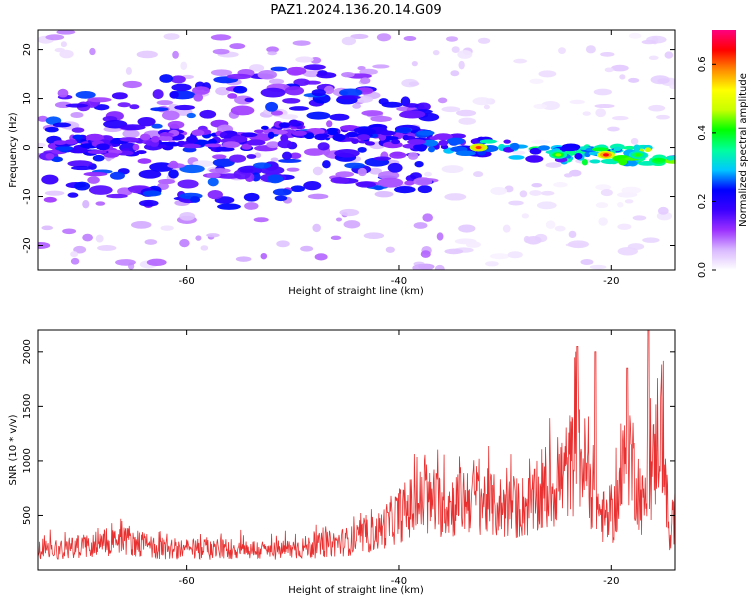 The width and height of the screenshot is (750, 600). What do you see at coordinates (702, 270) in the screenshot?
I see `colorbar-tick-label: 0.0` at bounding box center [702, 270].